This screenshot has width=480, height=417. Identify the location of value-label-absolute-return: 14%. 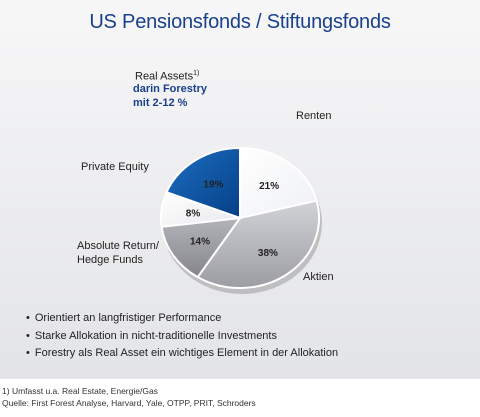
(200, 242).